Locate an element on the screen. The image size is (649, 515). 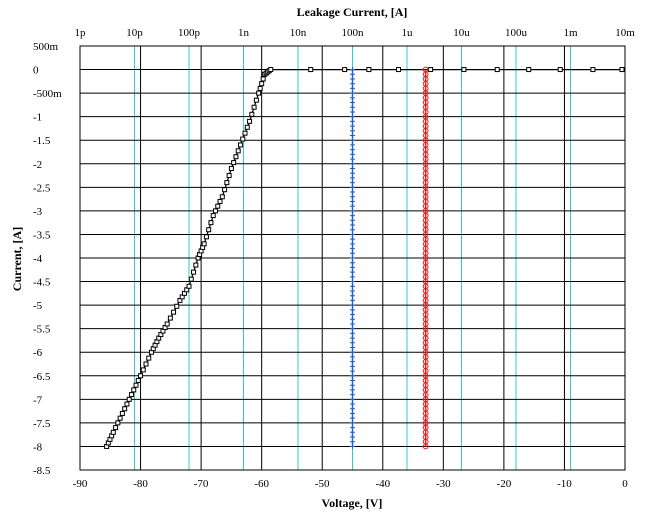
left-tick-label: -1 is located at coordinates (37, 118).